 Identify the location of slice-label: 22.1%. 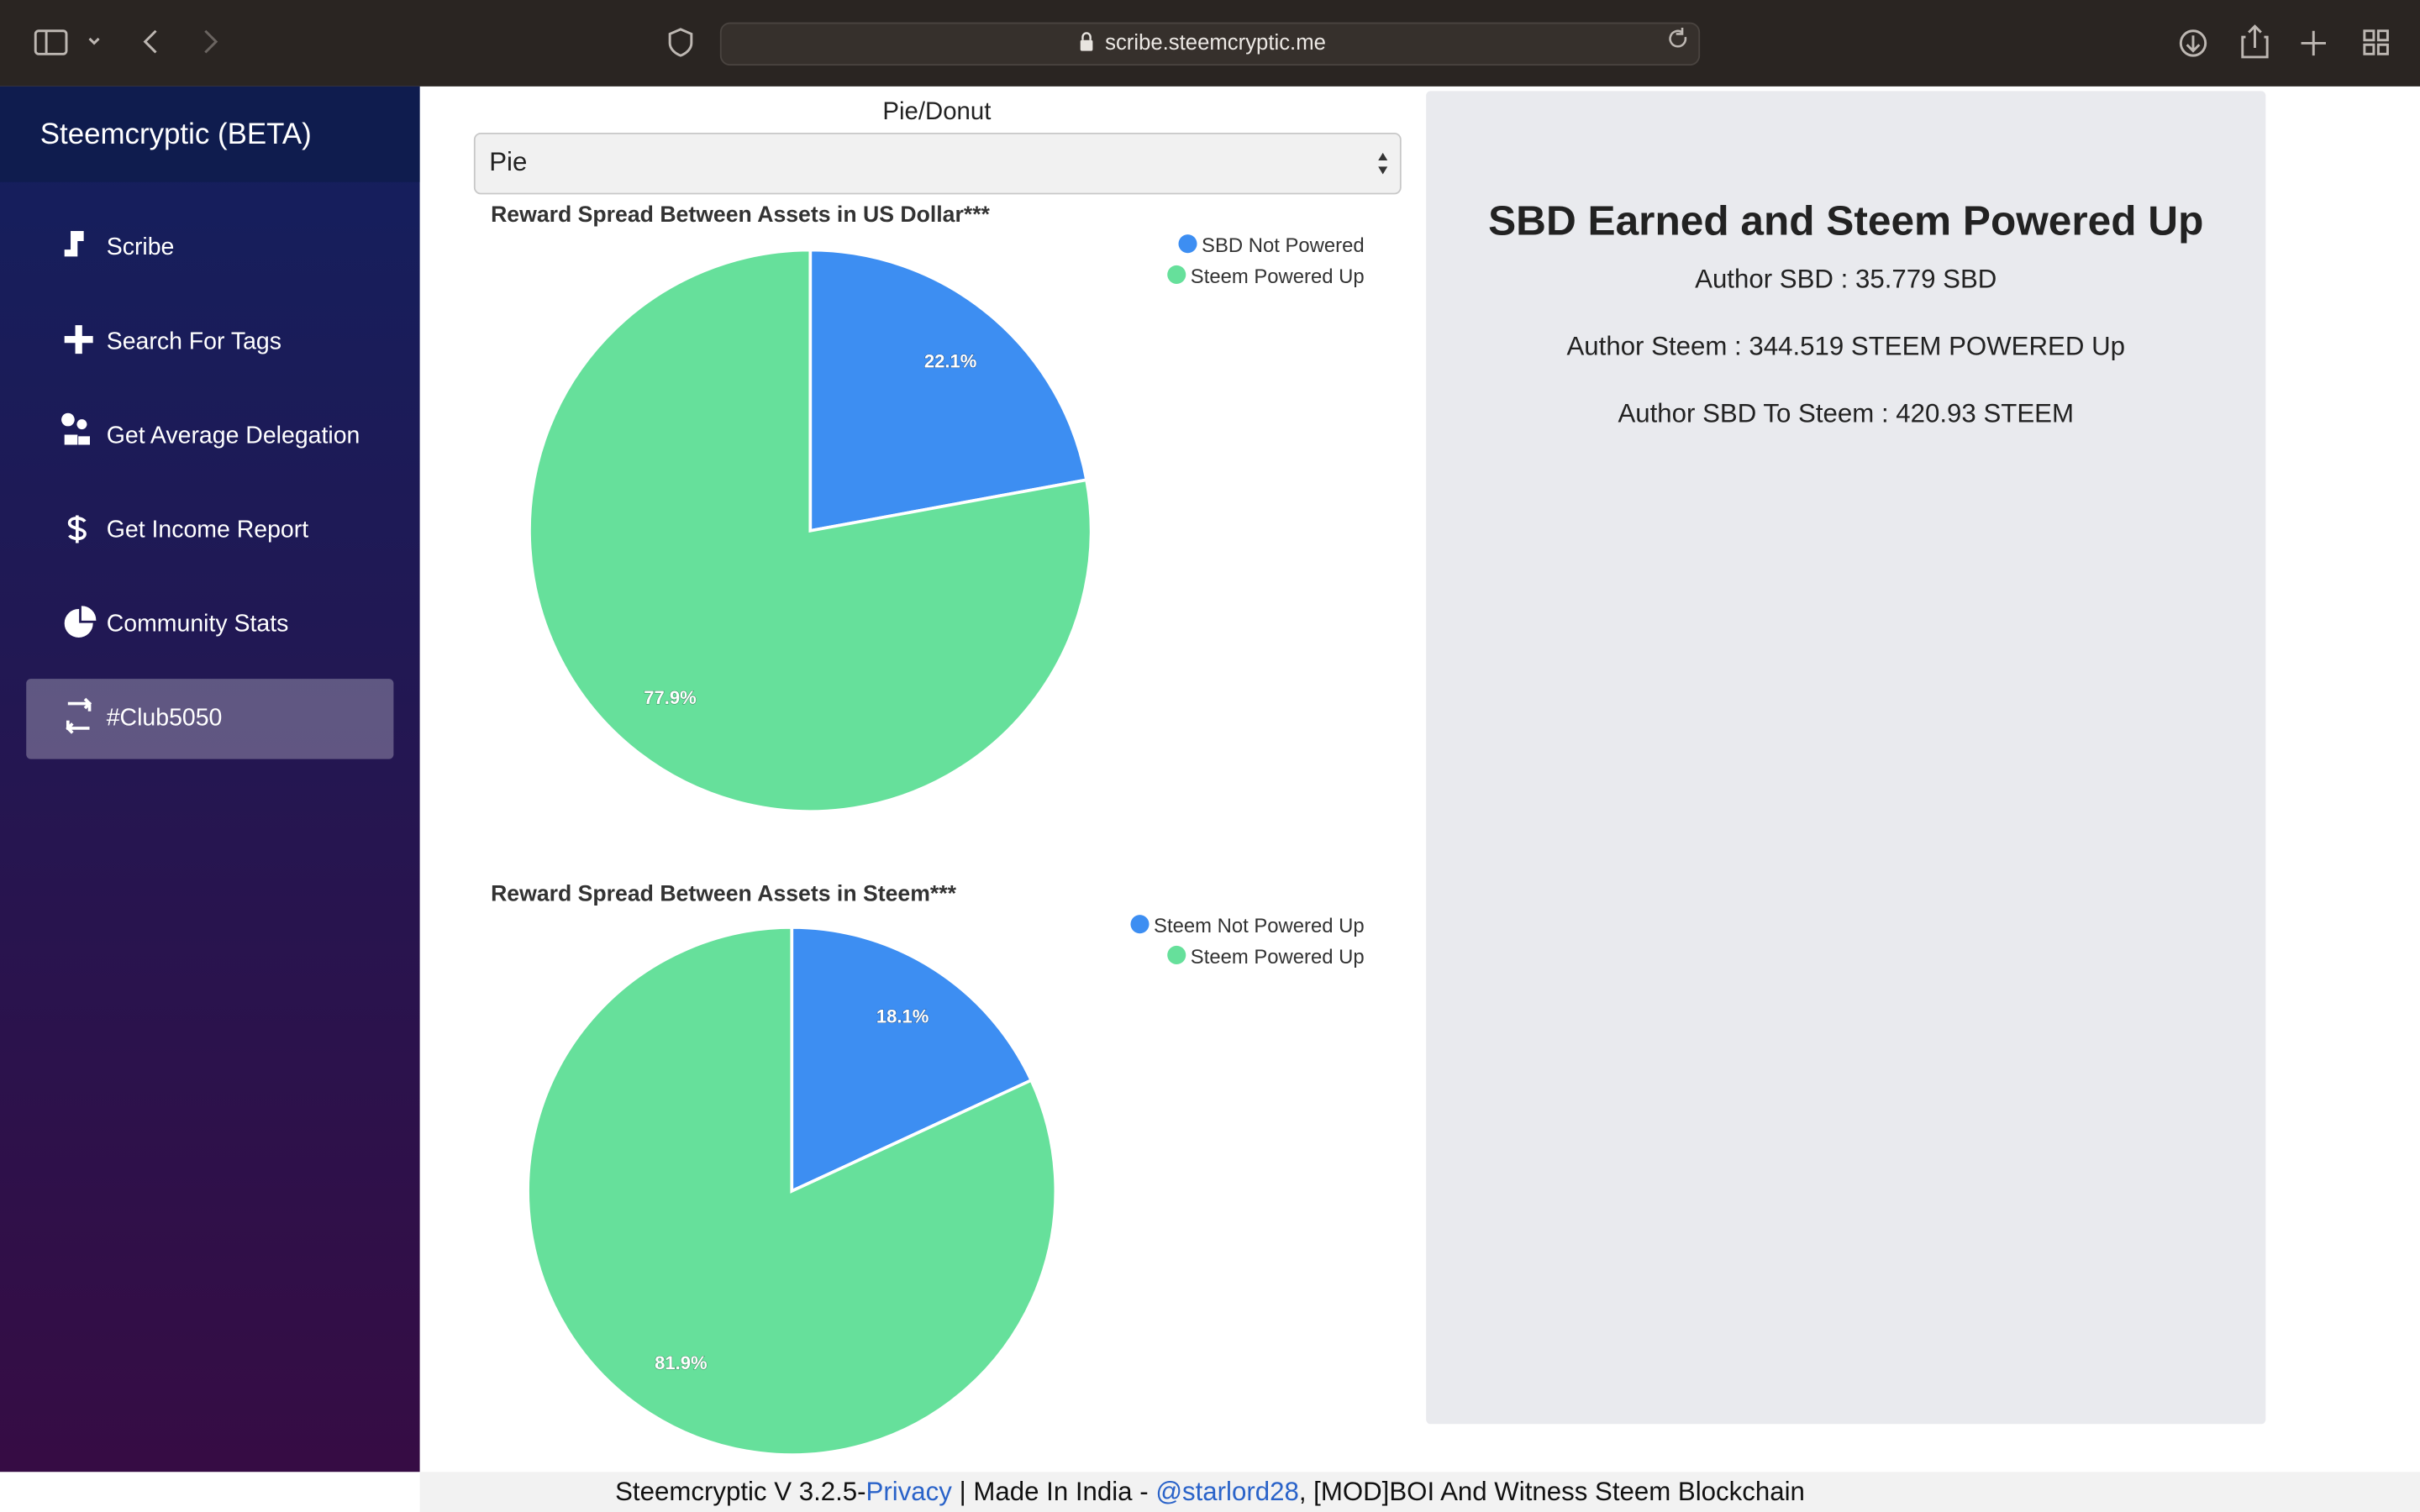
(951, 360).